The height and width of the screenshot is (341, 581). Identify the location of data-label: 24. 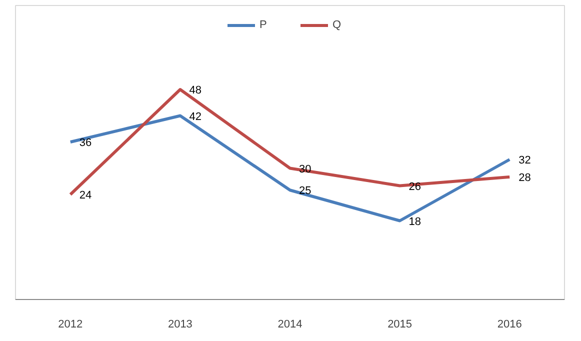
(85, 196).